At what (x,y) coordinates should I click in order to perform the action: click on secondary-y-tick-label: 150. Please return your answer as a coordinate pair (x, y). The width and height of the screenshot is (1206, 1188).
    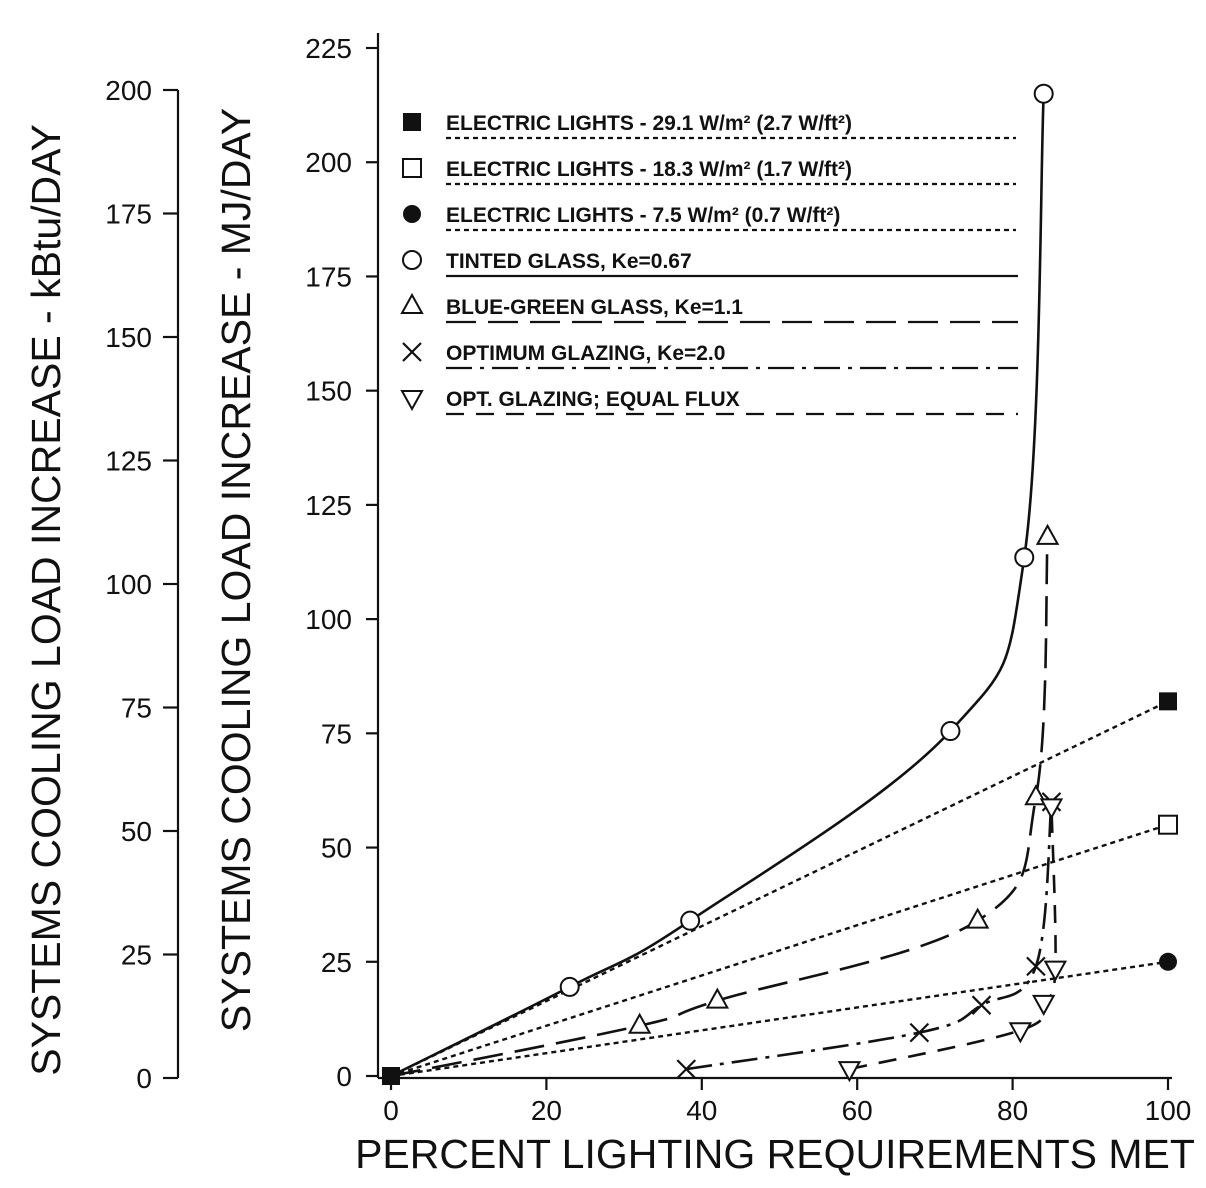
    Looking at the image, I should click on (128, 337).